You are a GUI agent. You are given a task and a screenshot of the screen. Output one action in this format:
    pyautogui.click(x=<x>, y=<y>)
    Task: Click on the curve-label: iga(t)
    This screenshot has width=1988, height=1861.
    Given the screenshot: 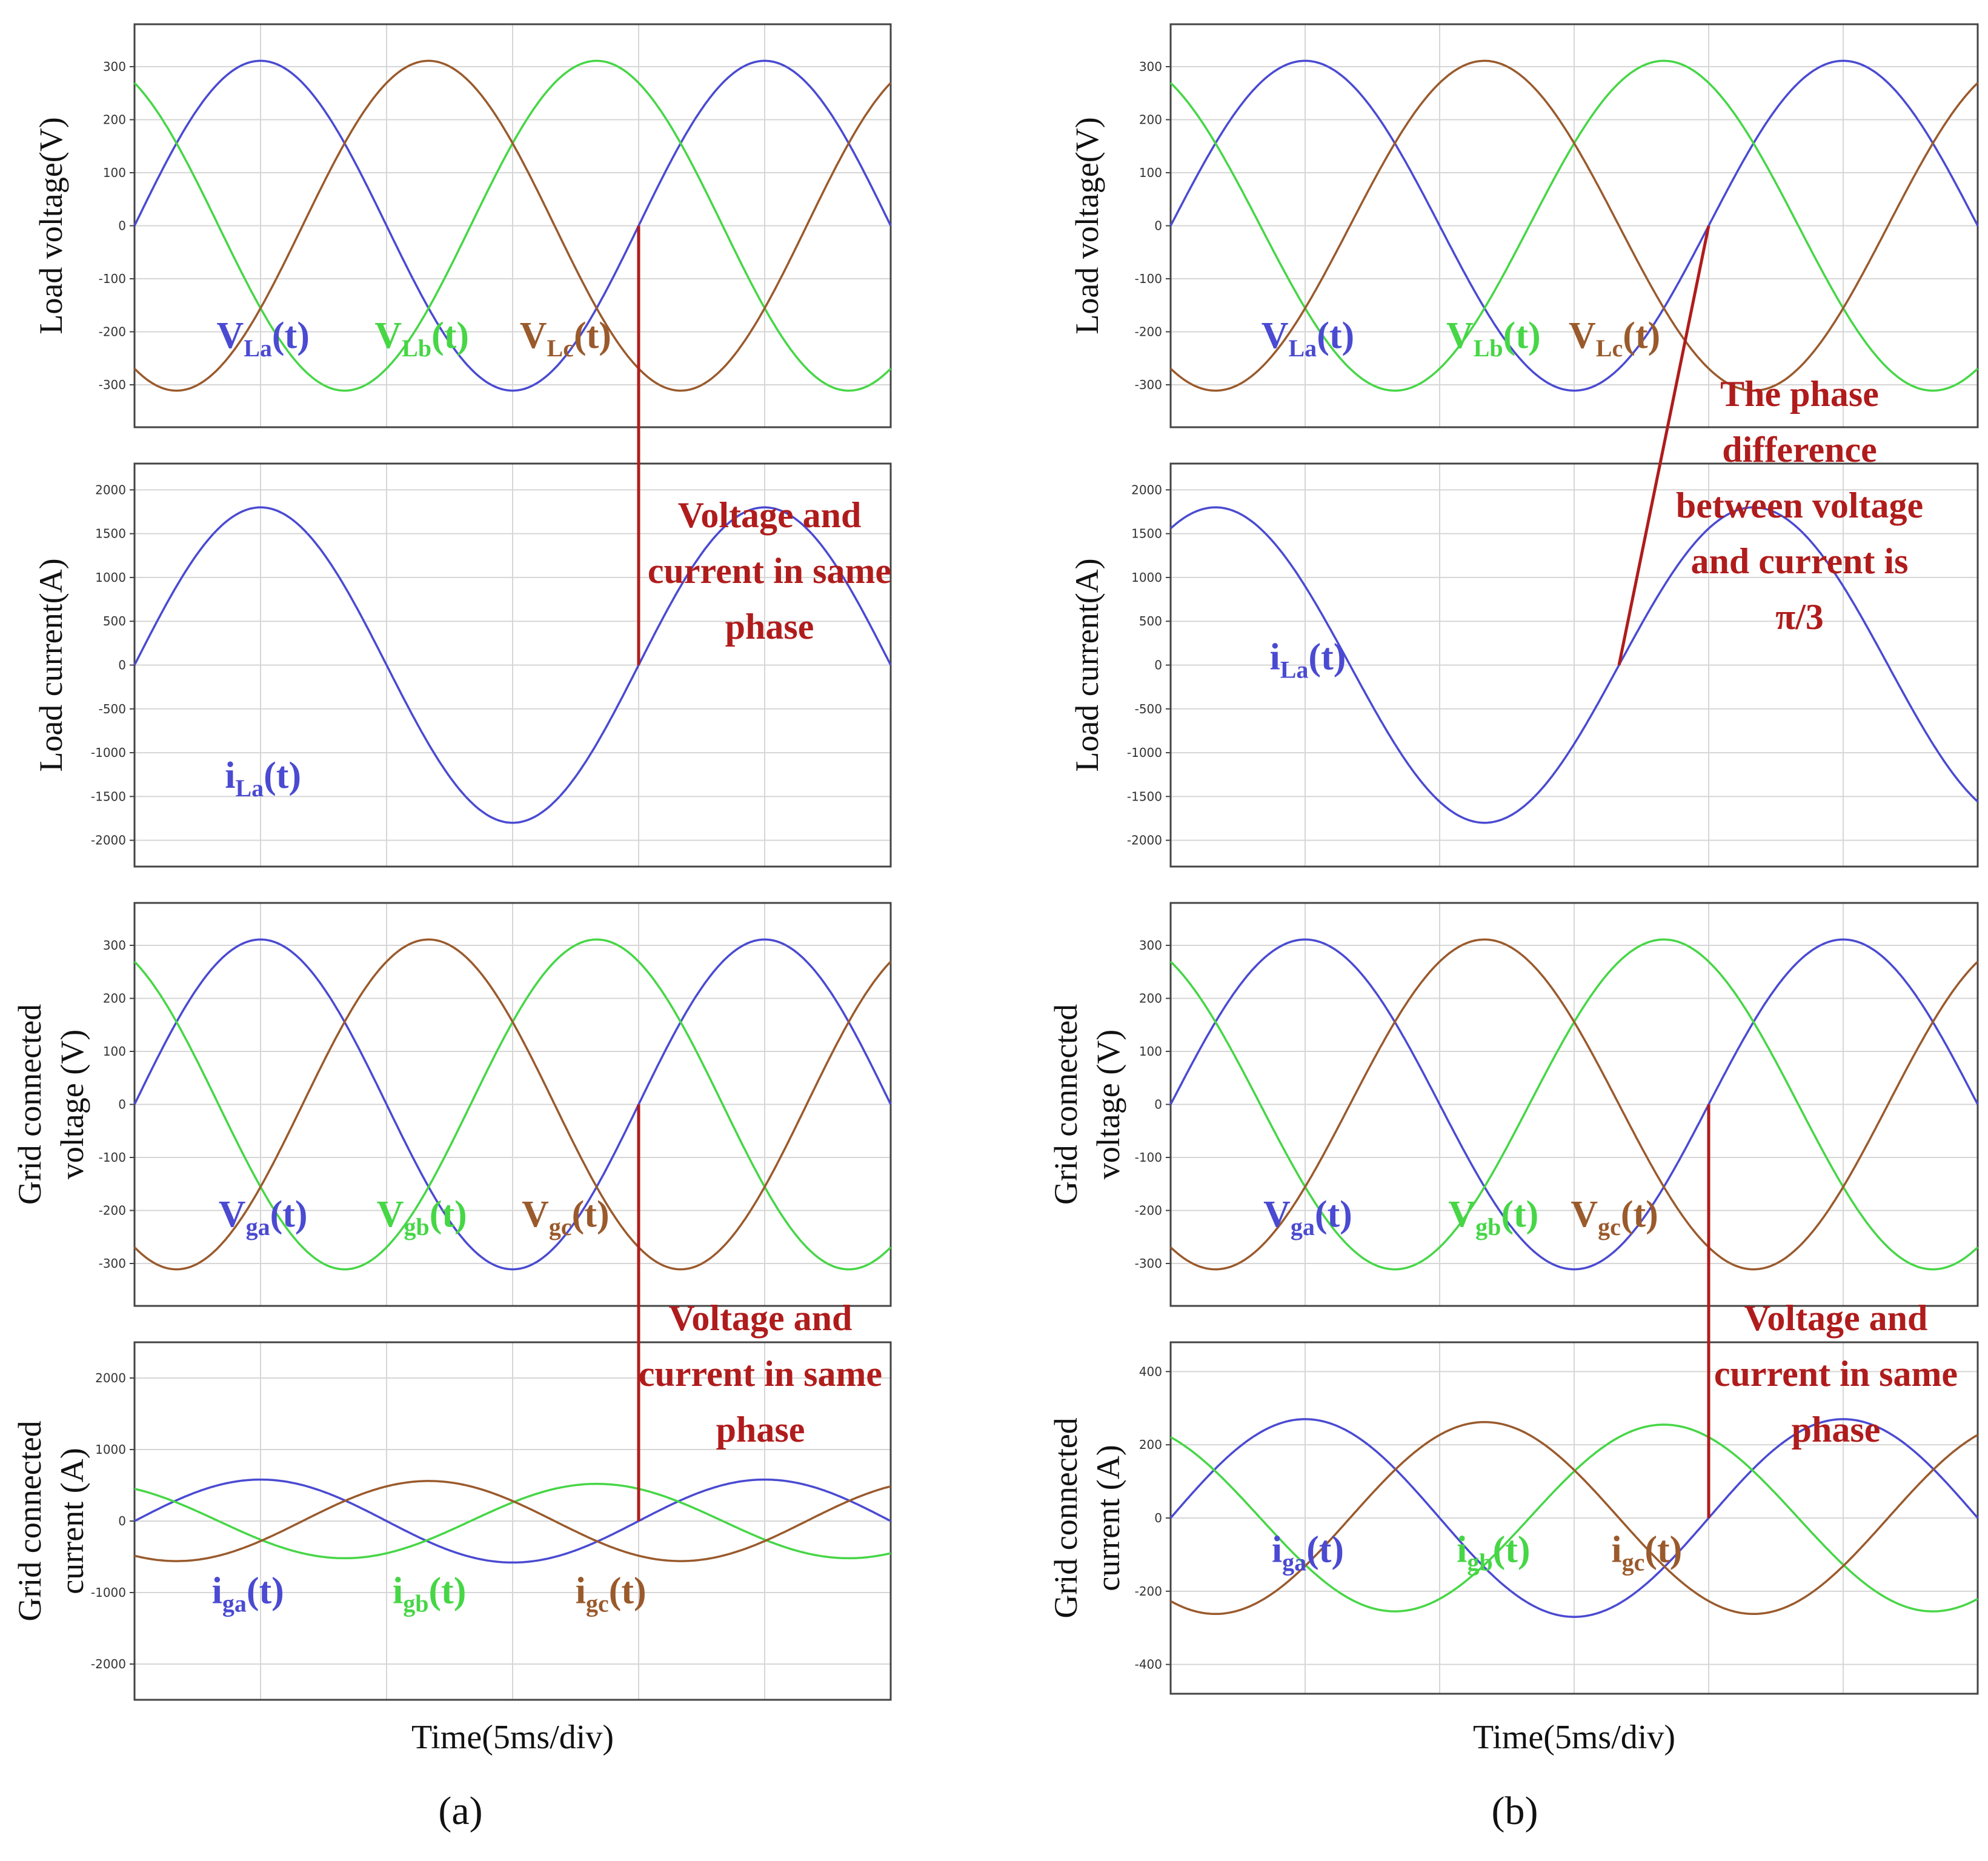 What is the action you would take?
    pyautogui.click(x=1308, y=1553)
    